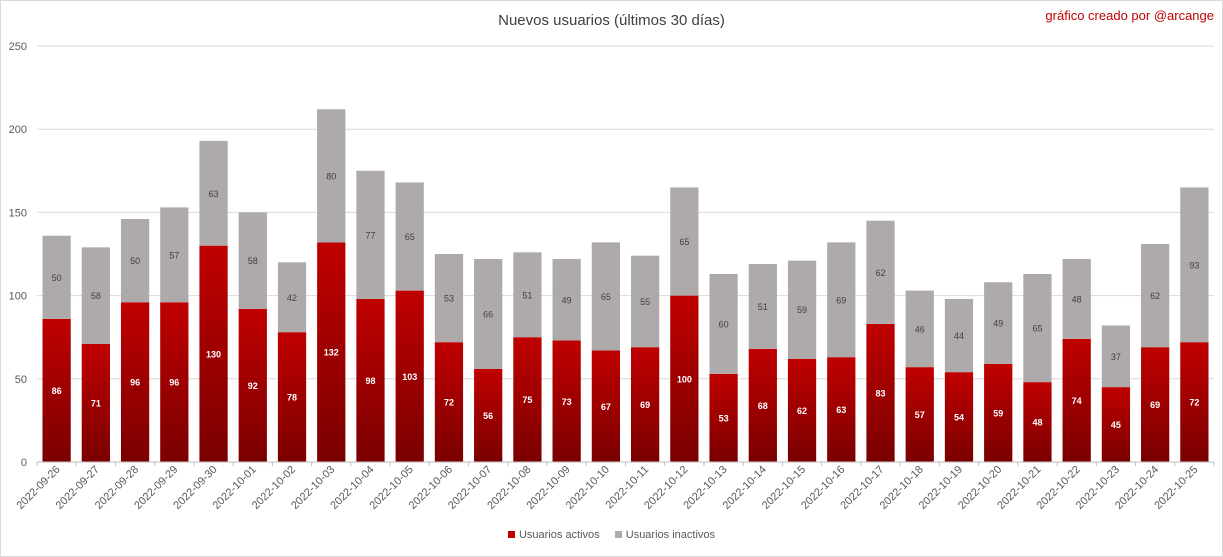 The width and height of the screenshot is (1223, 557). Describe the element at coordinates (174, 383) in the screenshot. I see `data-label-active: 96` at that location.